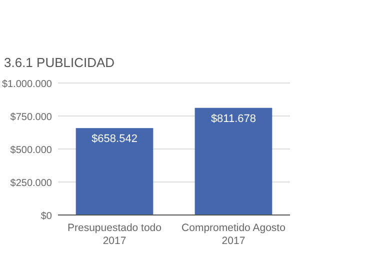 The width and height of the screenshot is (375, 265). Describe the element at coordinates (31, 117) in the screenshot. I see `y-tick-label: $750.000` at that location.